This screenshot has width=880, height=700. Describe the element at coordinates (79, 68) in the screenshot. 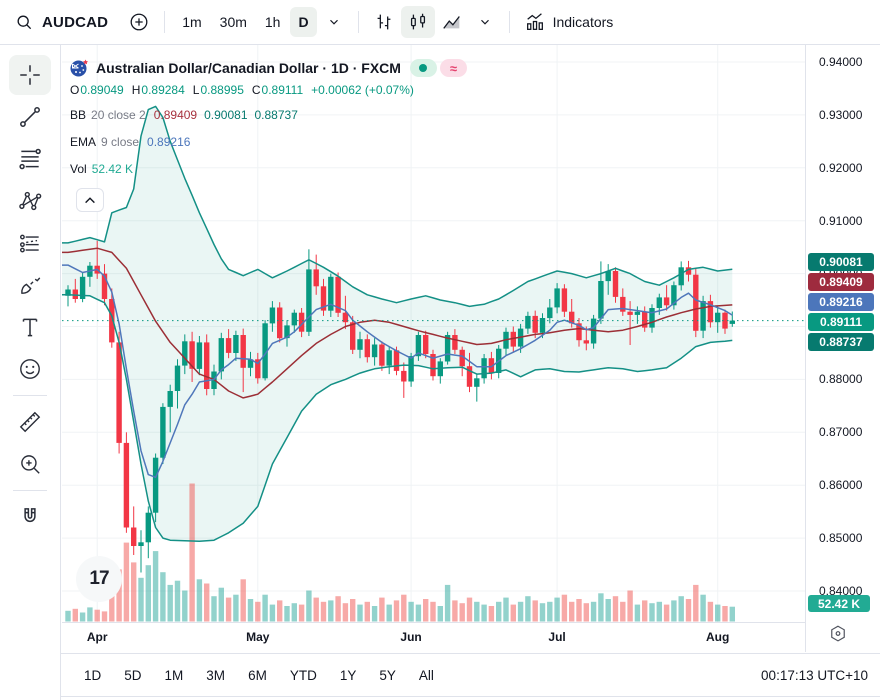

I see `australia-flag-icon` at that location.